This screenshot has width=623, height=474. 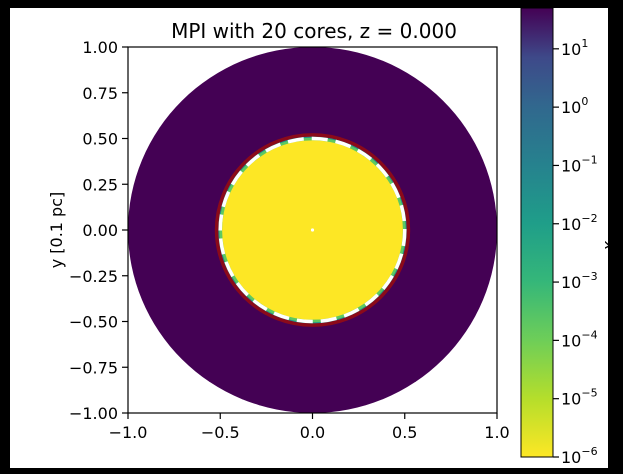 What do you see at coordinates (312, 432) in the screenshot?
I see `x-tick-label: 0.0` at bounding box center [312, 432].